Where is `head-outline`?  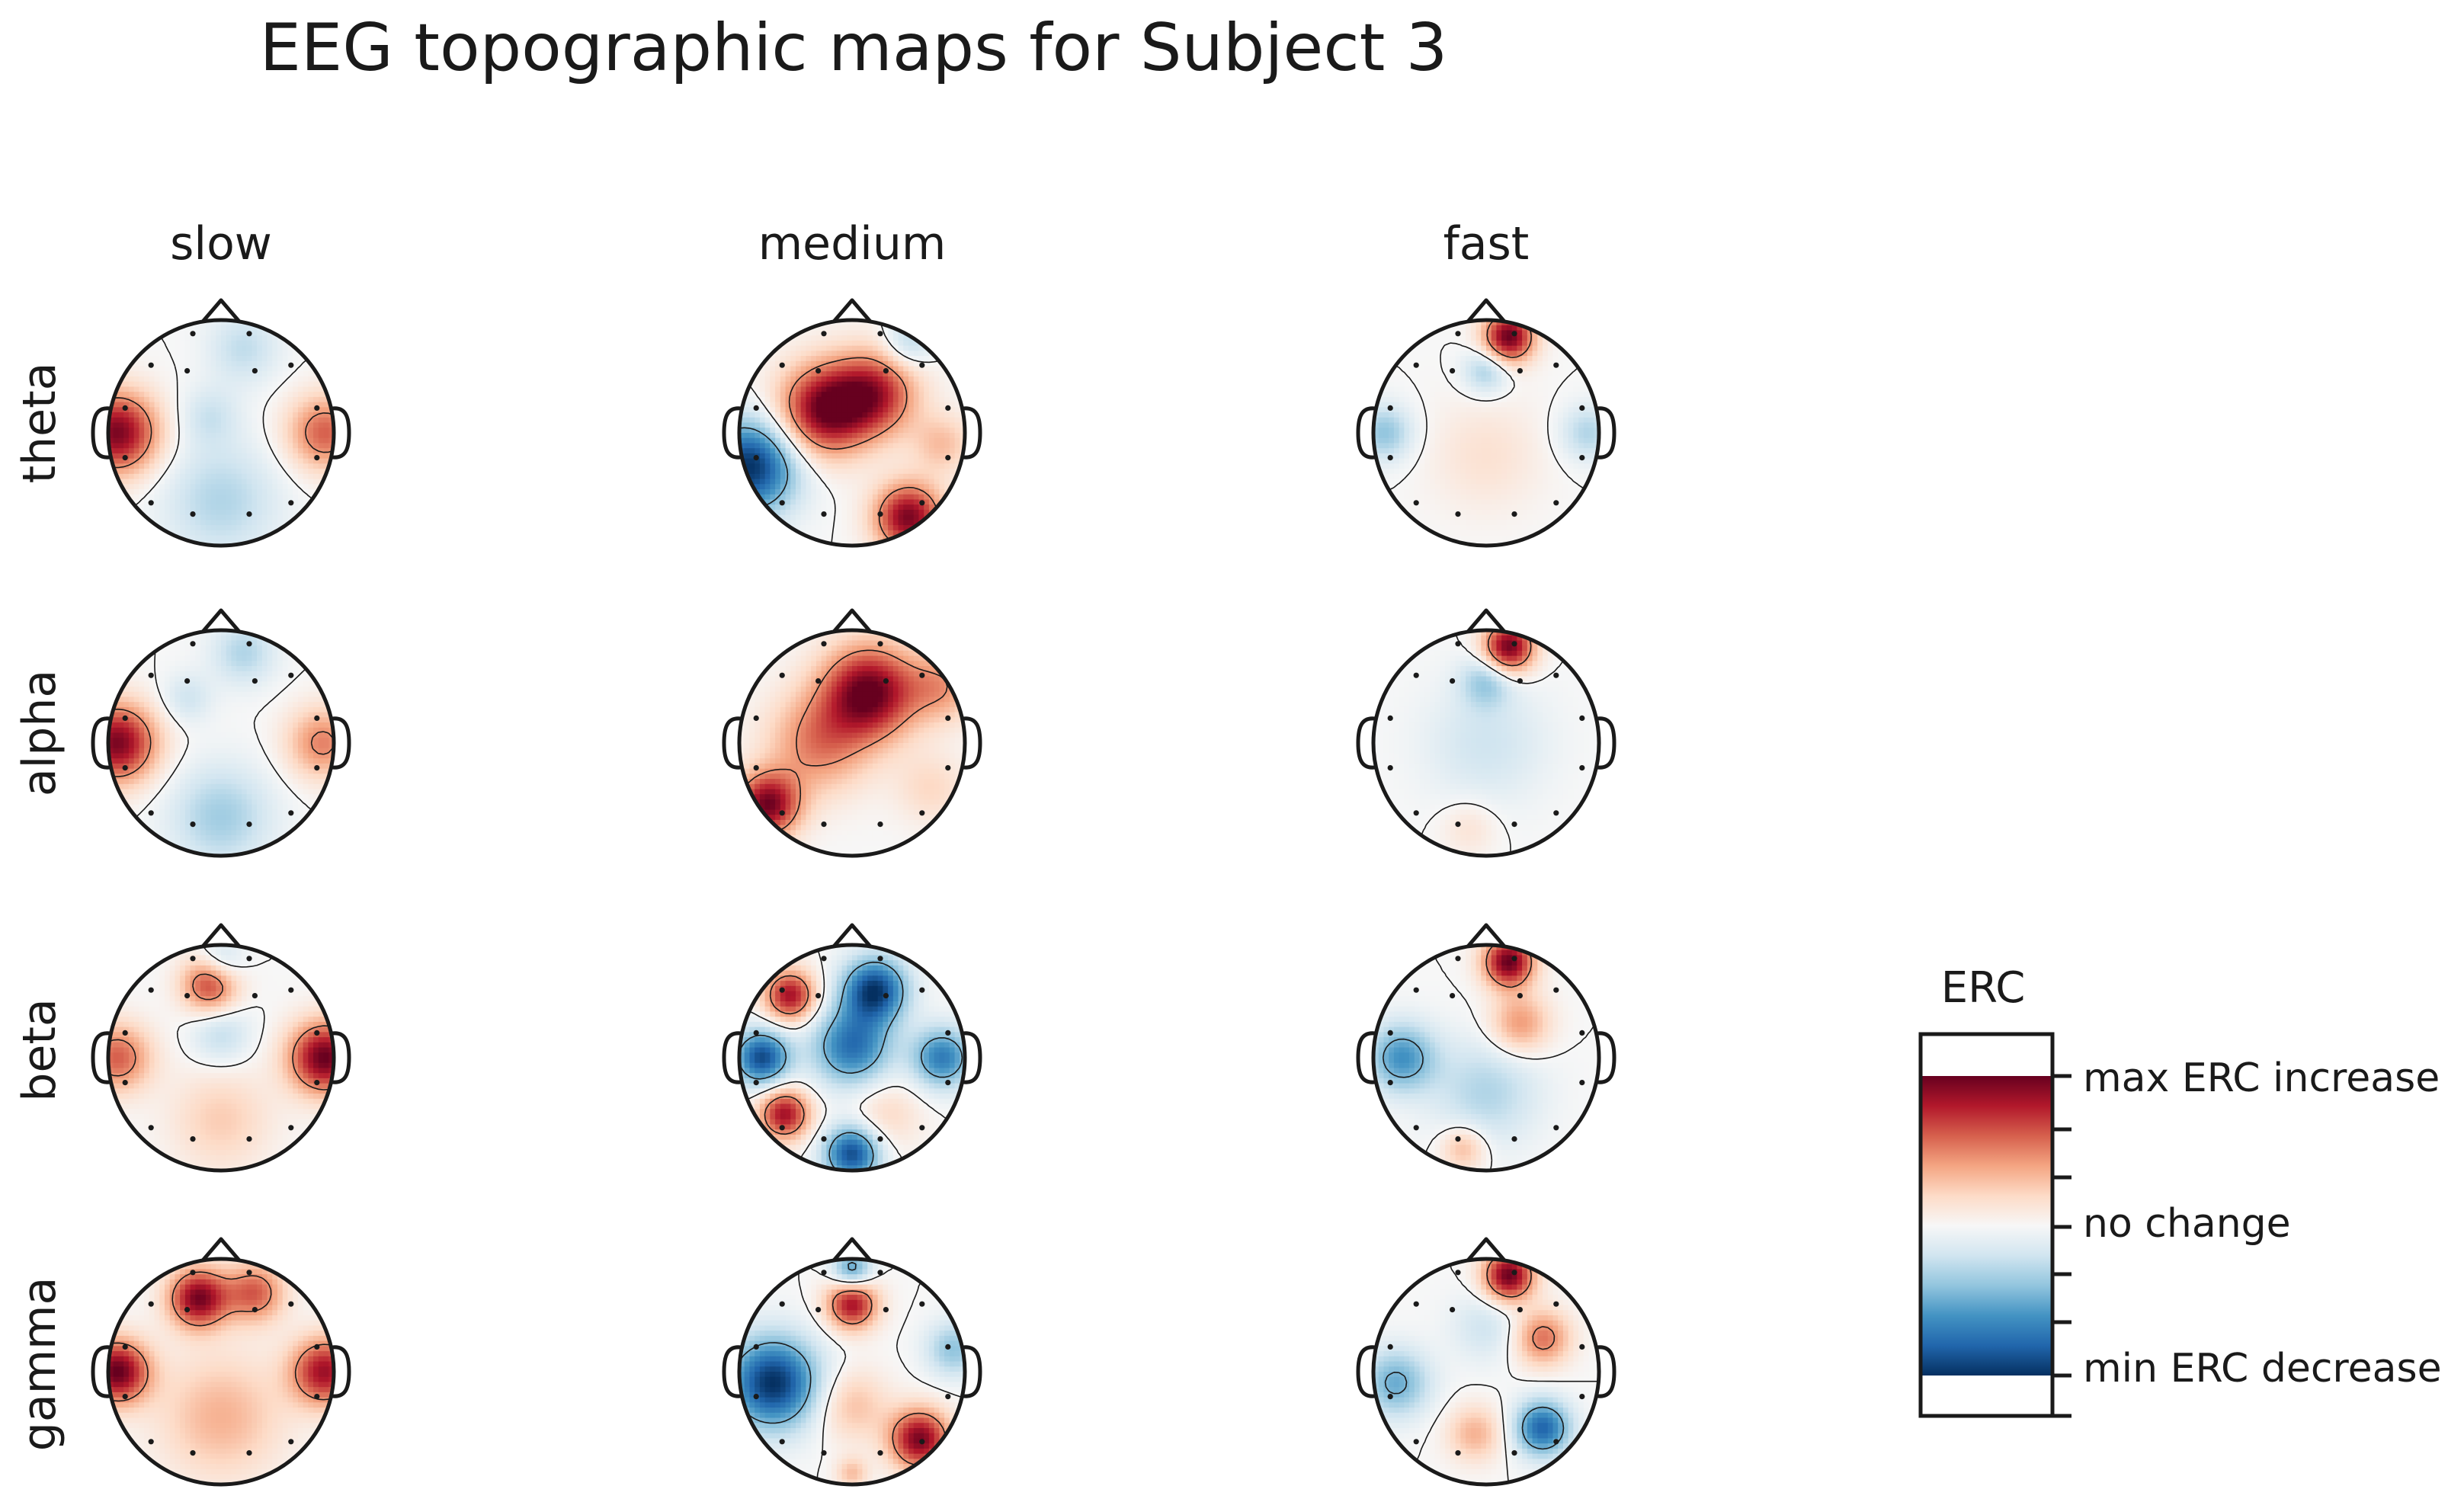 head-outline is located at coordinates (221, 433).